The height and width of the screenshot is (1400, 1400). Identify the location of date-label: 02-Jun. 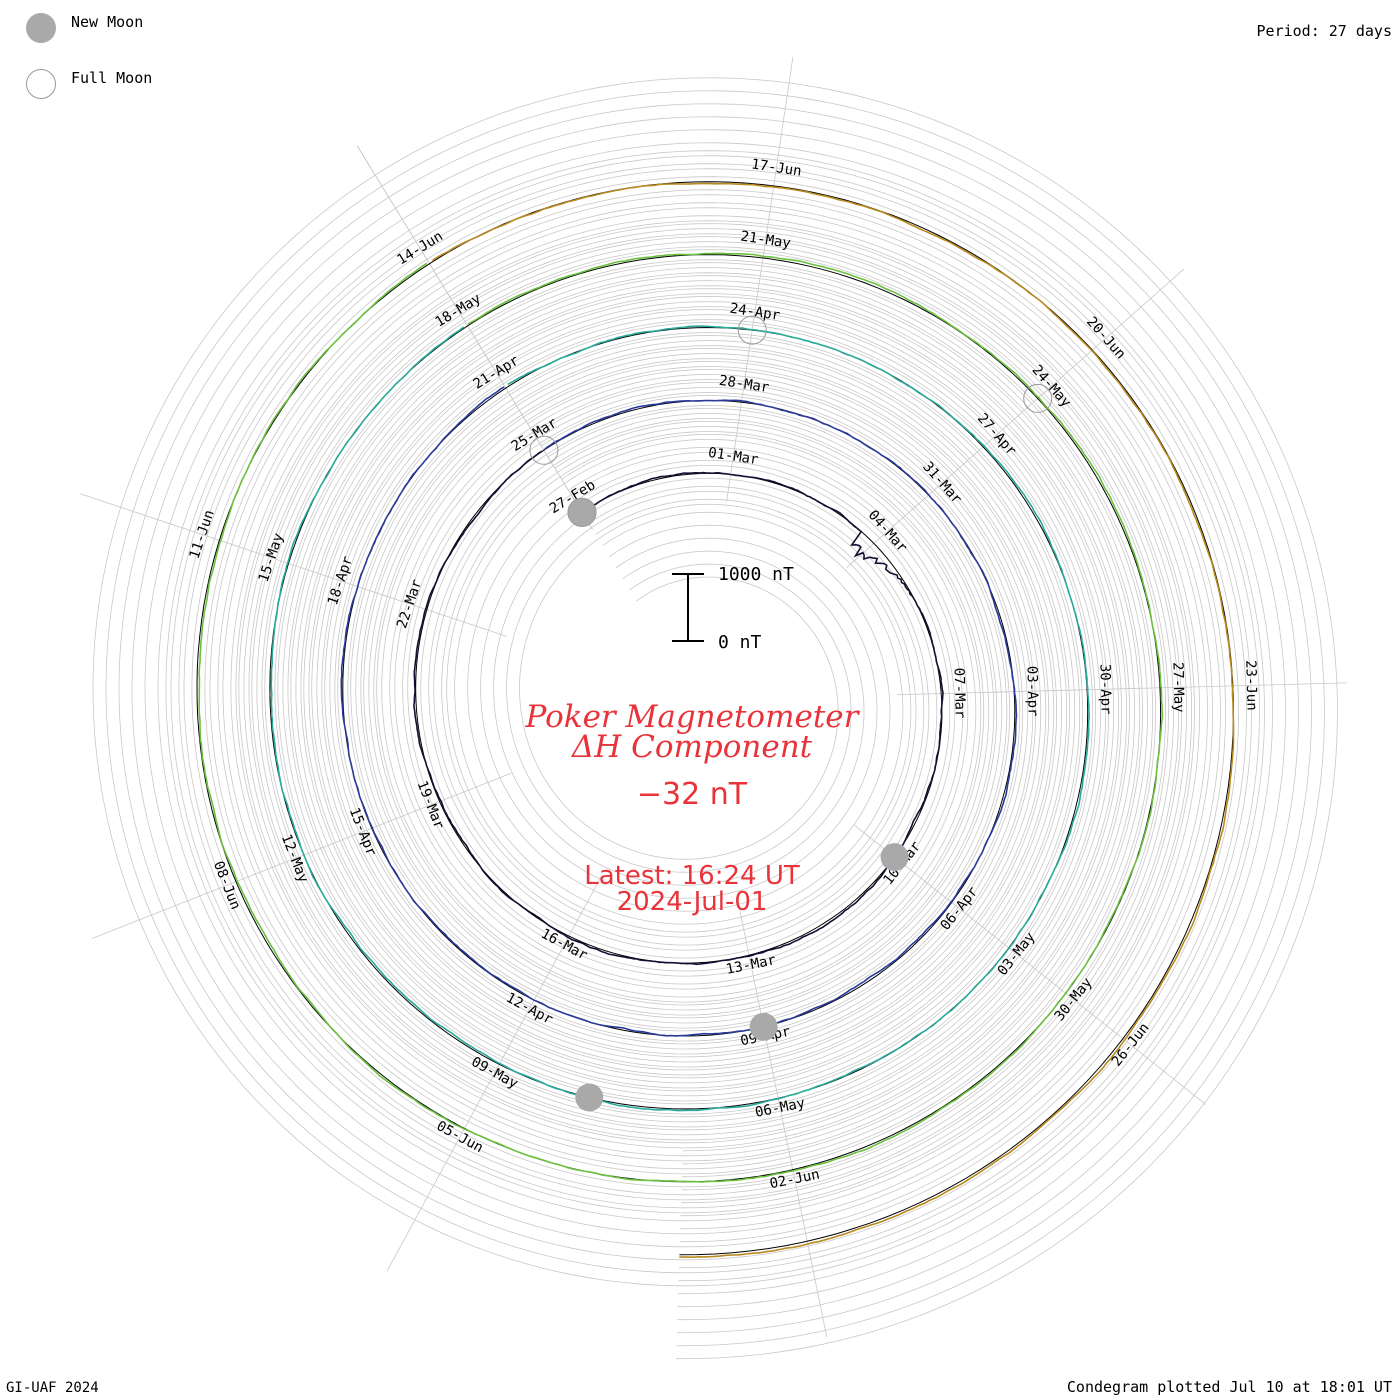
(794, 1180).